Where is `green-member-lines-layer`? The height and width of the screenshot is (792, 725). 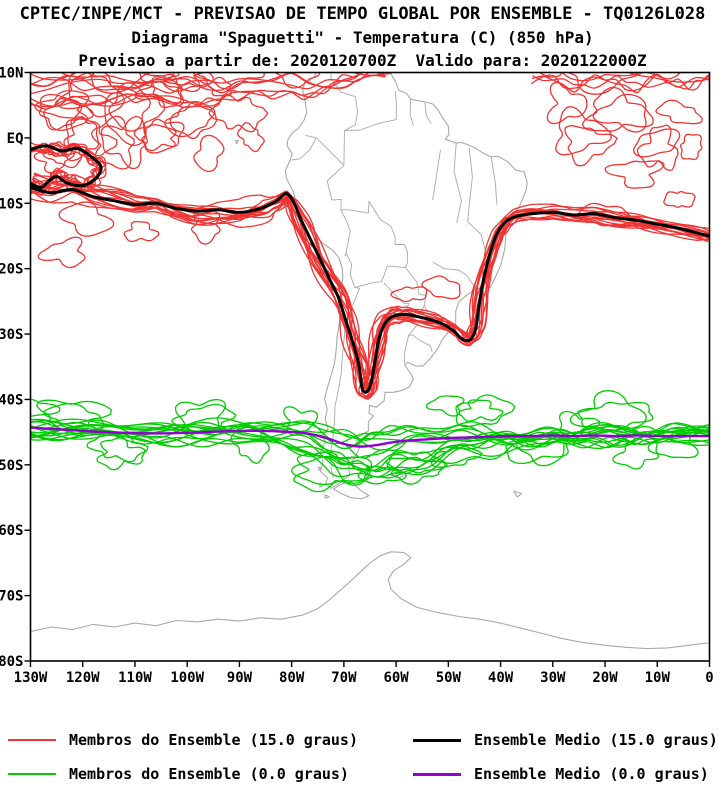
green-member-lines-layer is located at coordinates (370, 441).